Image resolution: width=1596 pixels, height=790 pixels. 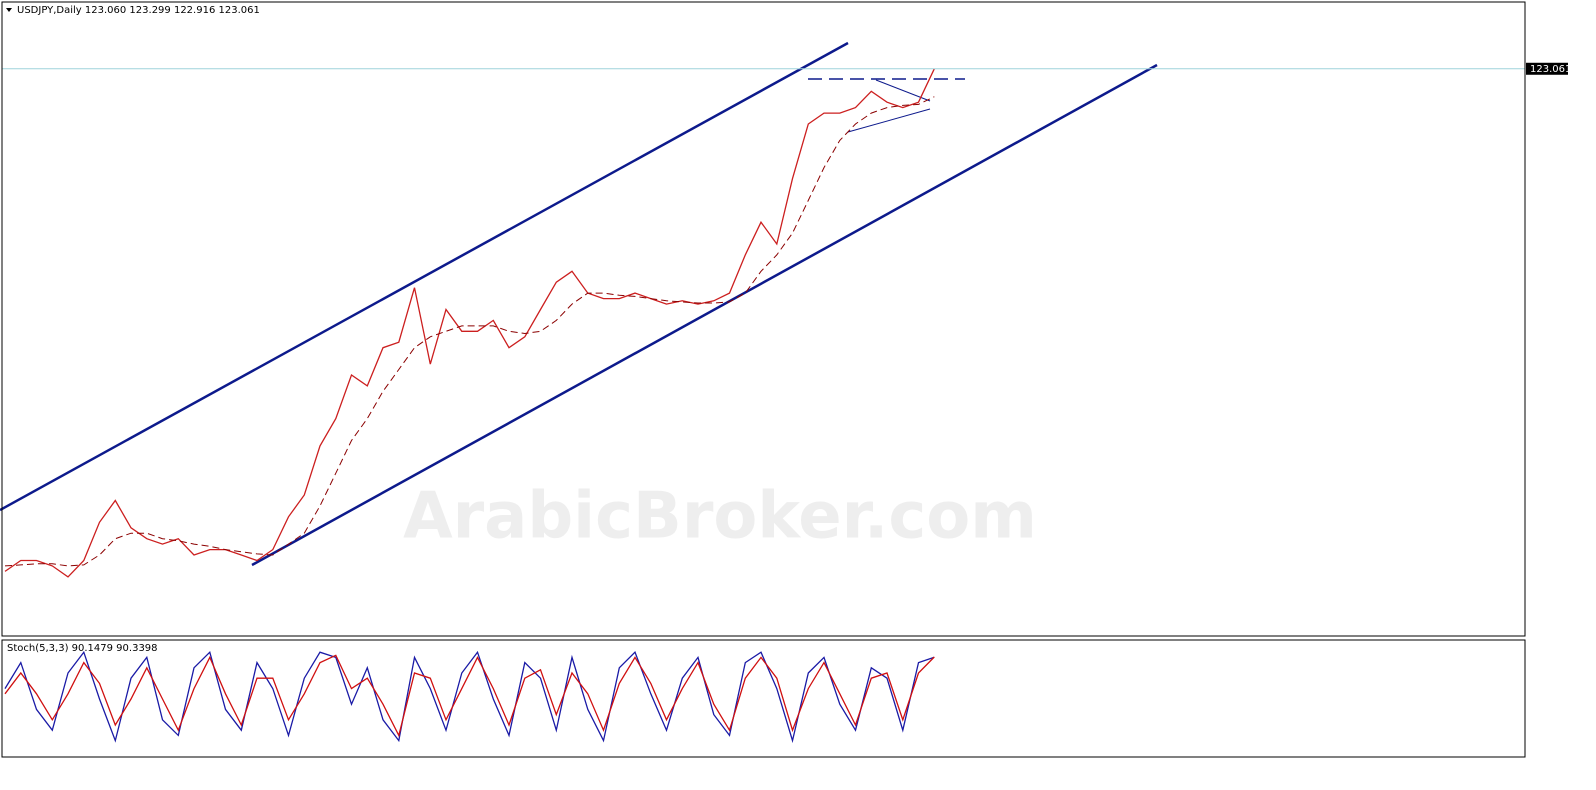 What do you see at coordinates (720, 517) in the screenshot?
I see `watermark: ArabicBroker.com` at bounding box center [720, 517].